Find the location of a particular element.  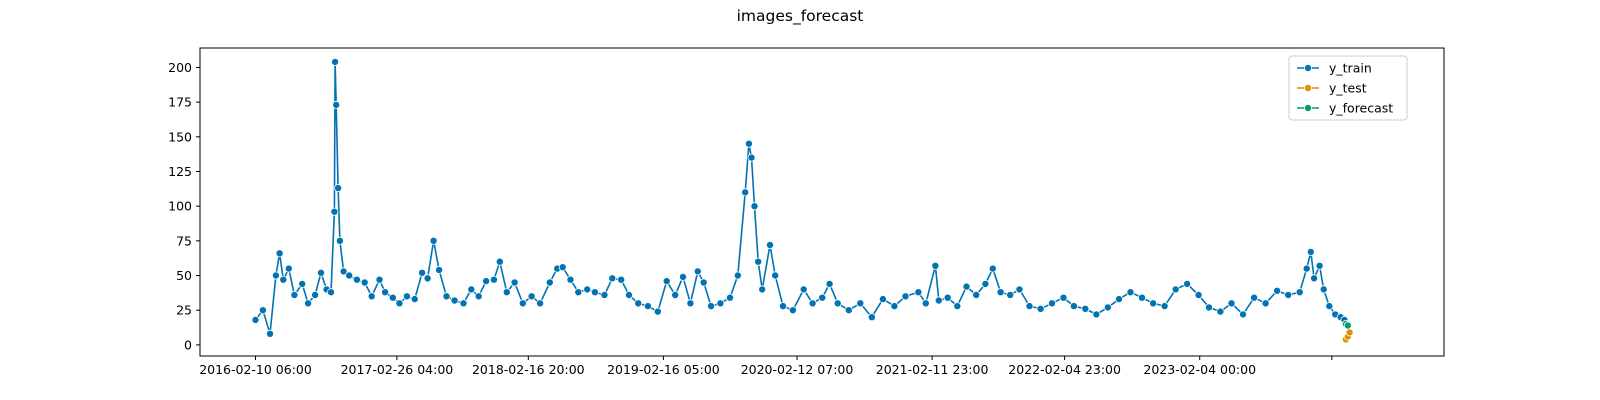

legend: y_train y_test y_forecast is located at coordinates (1348, 88).